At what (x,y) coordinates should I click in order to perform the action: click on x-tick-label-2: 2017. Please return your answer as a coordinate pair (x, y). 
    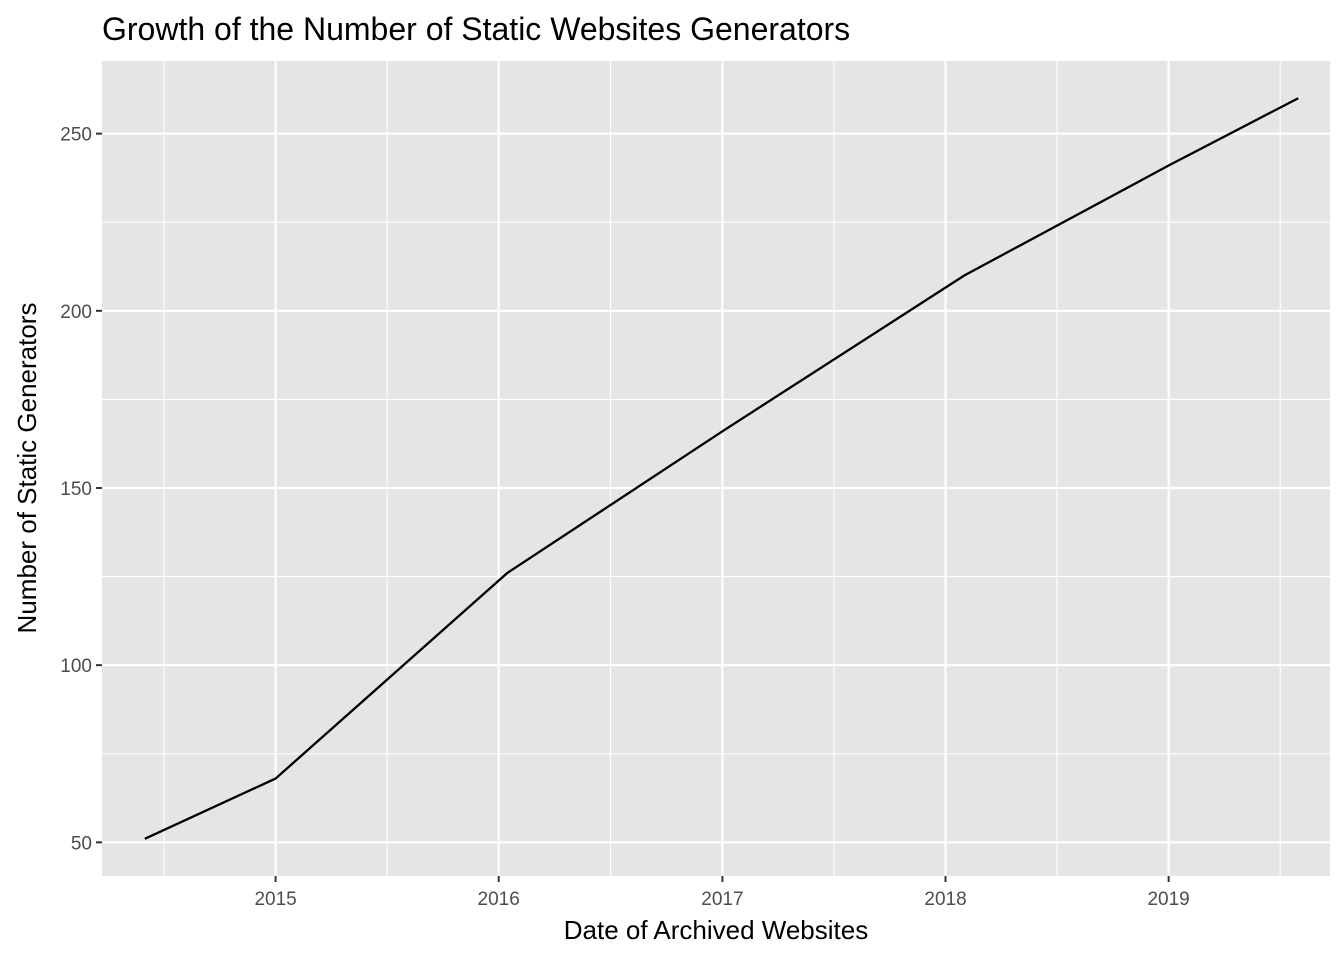
    Looking at the image, I should click on (722, 899).